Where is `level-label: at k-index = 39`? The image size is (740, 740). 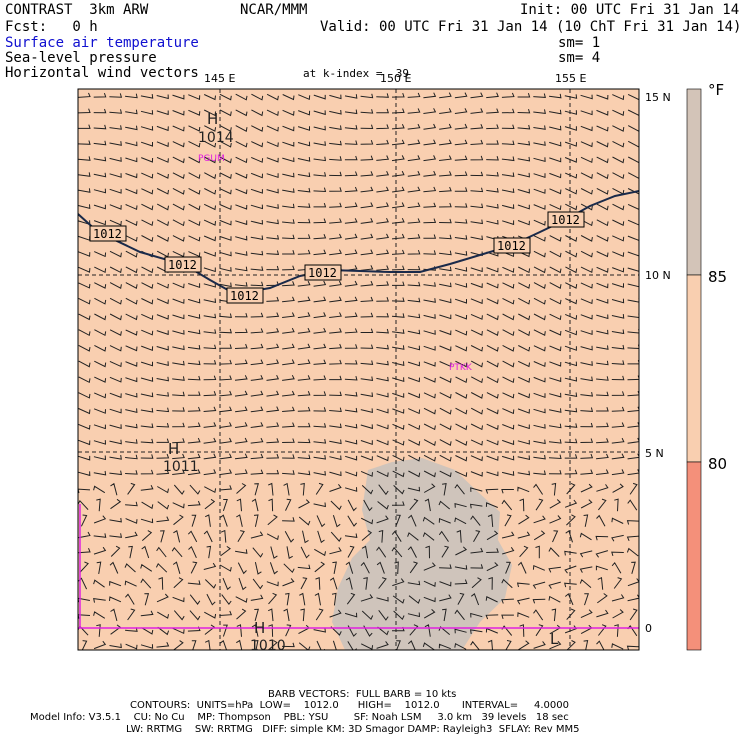
level-label: at k-index = 39 is located at coordinates (356, 73).